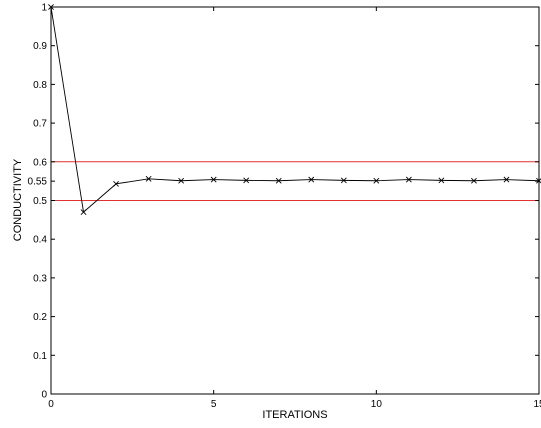 This screenshot has height=428, width=541. Describe the element at coordinates (18, 199) in the screenshot. I see `y-axis-label: CONDUCTIVITY` at that location.